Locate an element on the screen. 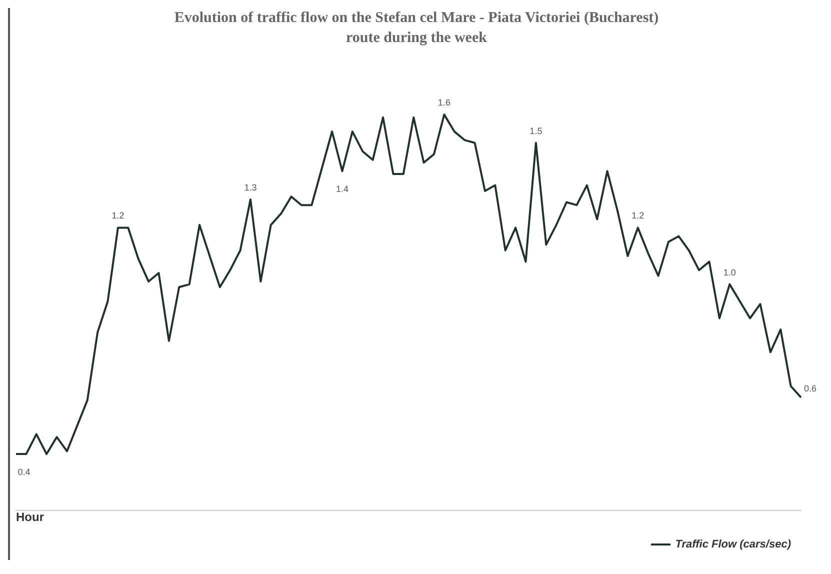 Image resolution: width=831 pixels, height=574 pixels. data-label: 1.0 is located at coordinates (729, 272).